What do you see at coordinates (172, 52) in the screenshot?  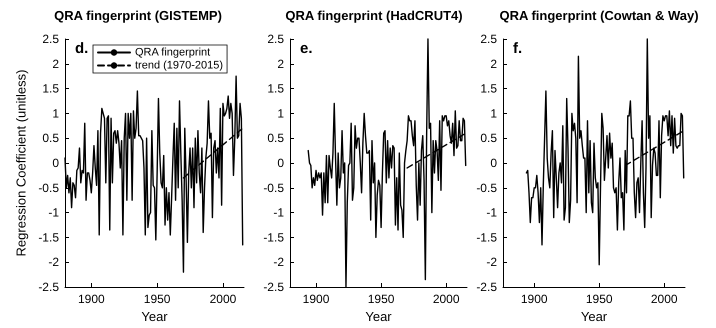 I see `legend-label: QRA fingerprint` at bounding box center [172, 52].